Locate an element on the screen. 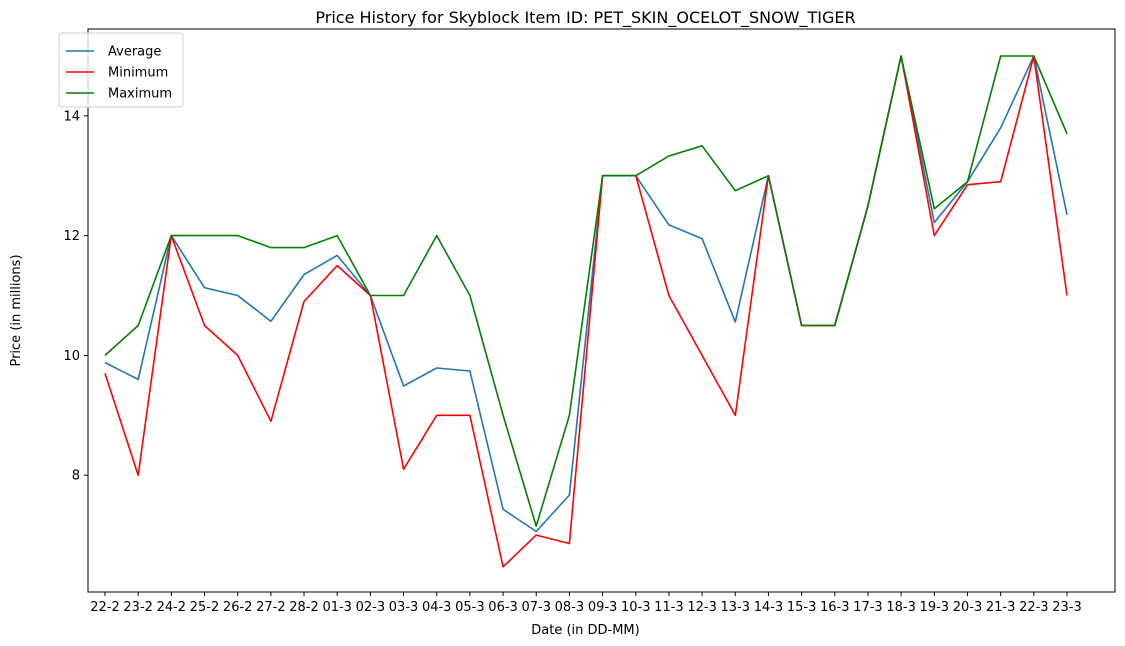 This screenshot has height=646, width=1125. x-tick-label: 24-2 is located at coordinates (172, 607).